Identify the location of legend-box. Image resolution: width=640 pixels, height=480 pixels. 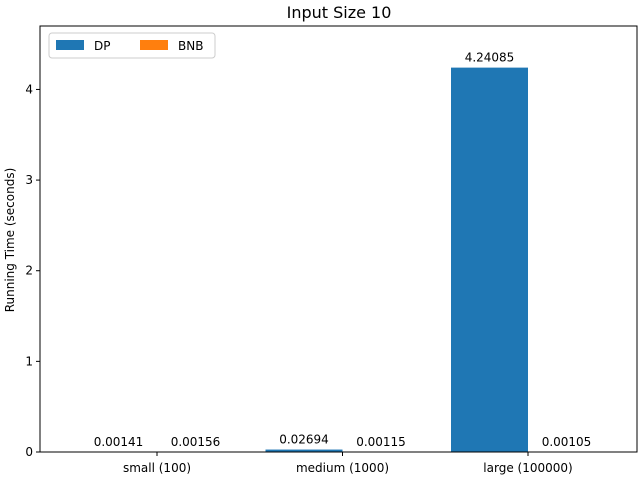
(132, 45).